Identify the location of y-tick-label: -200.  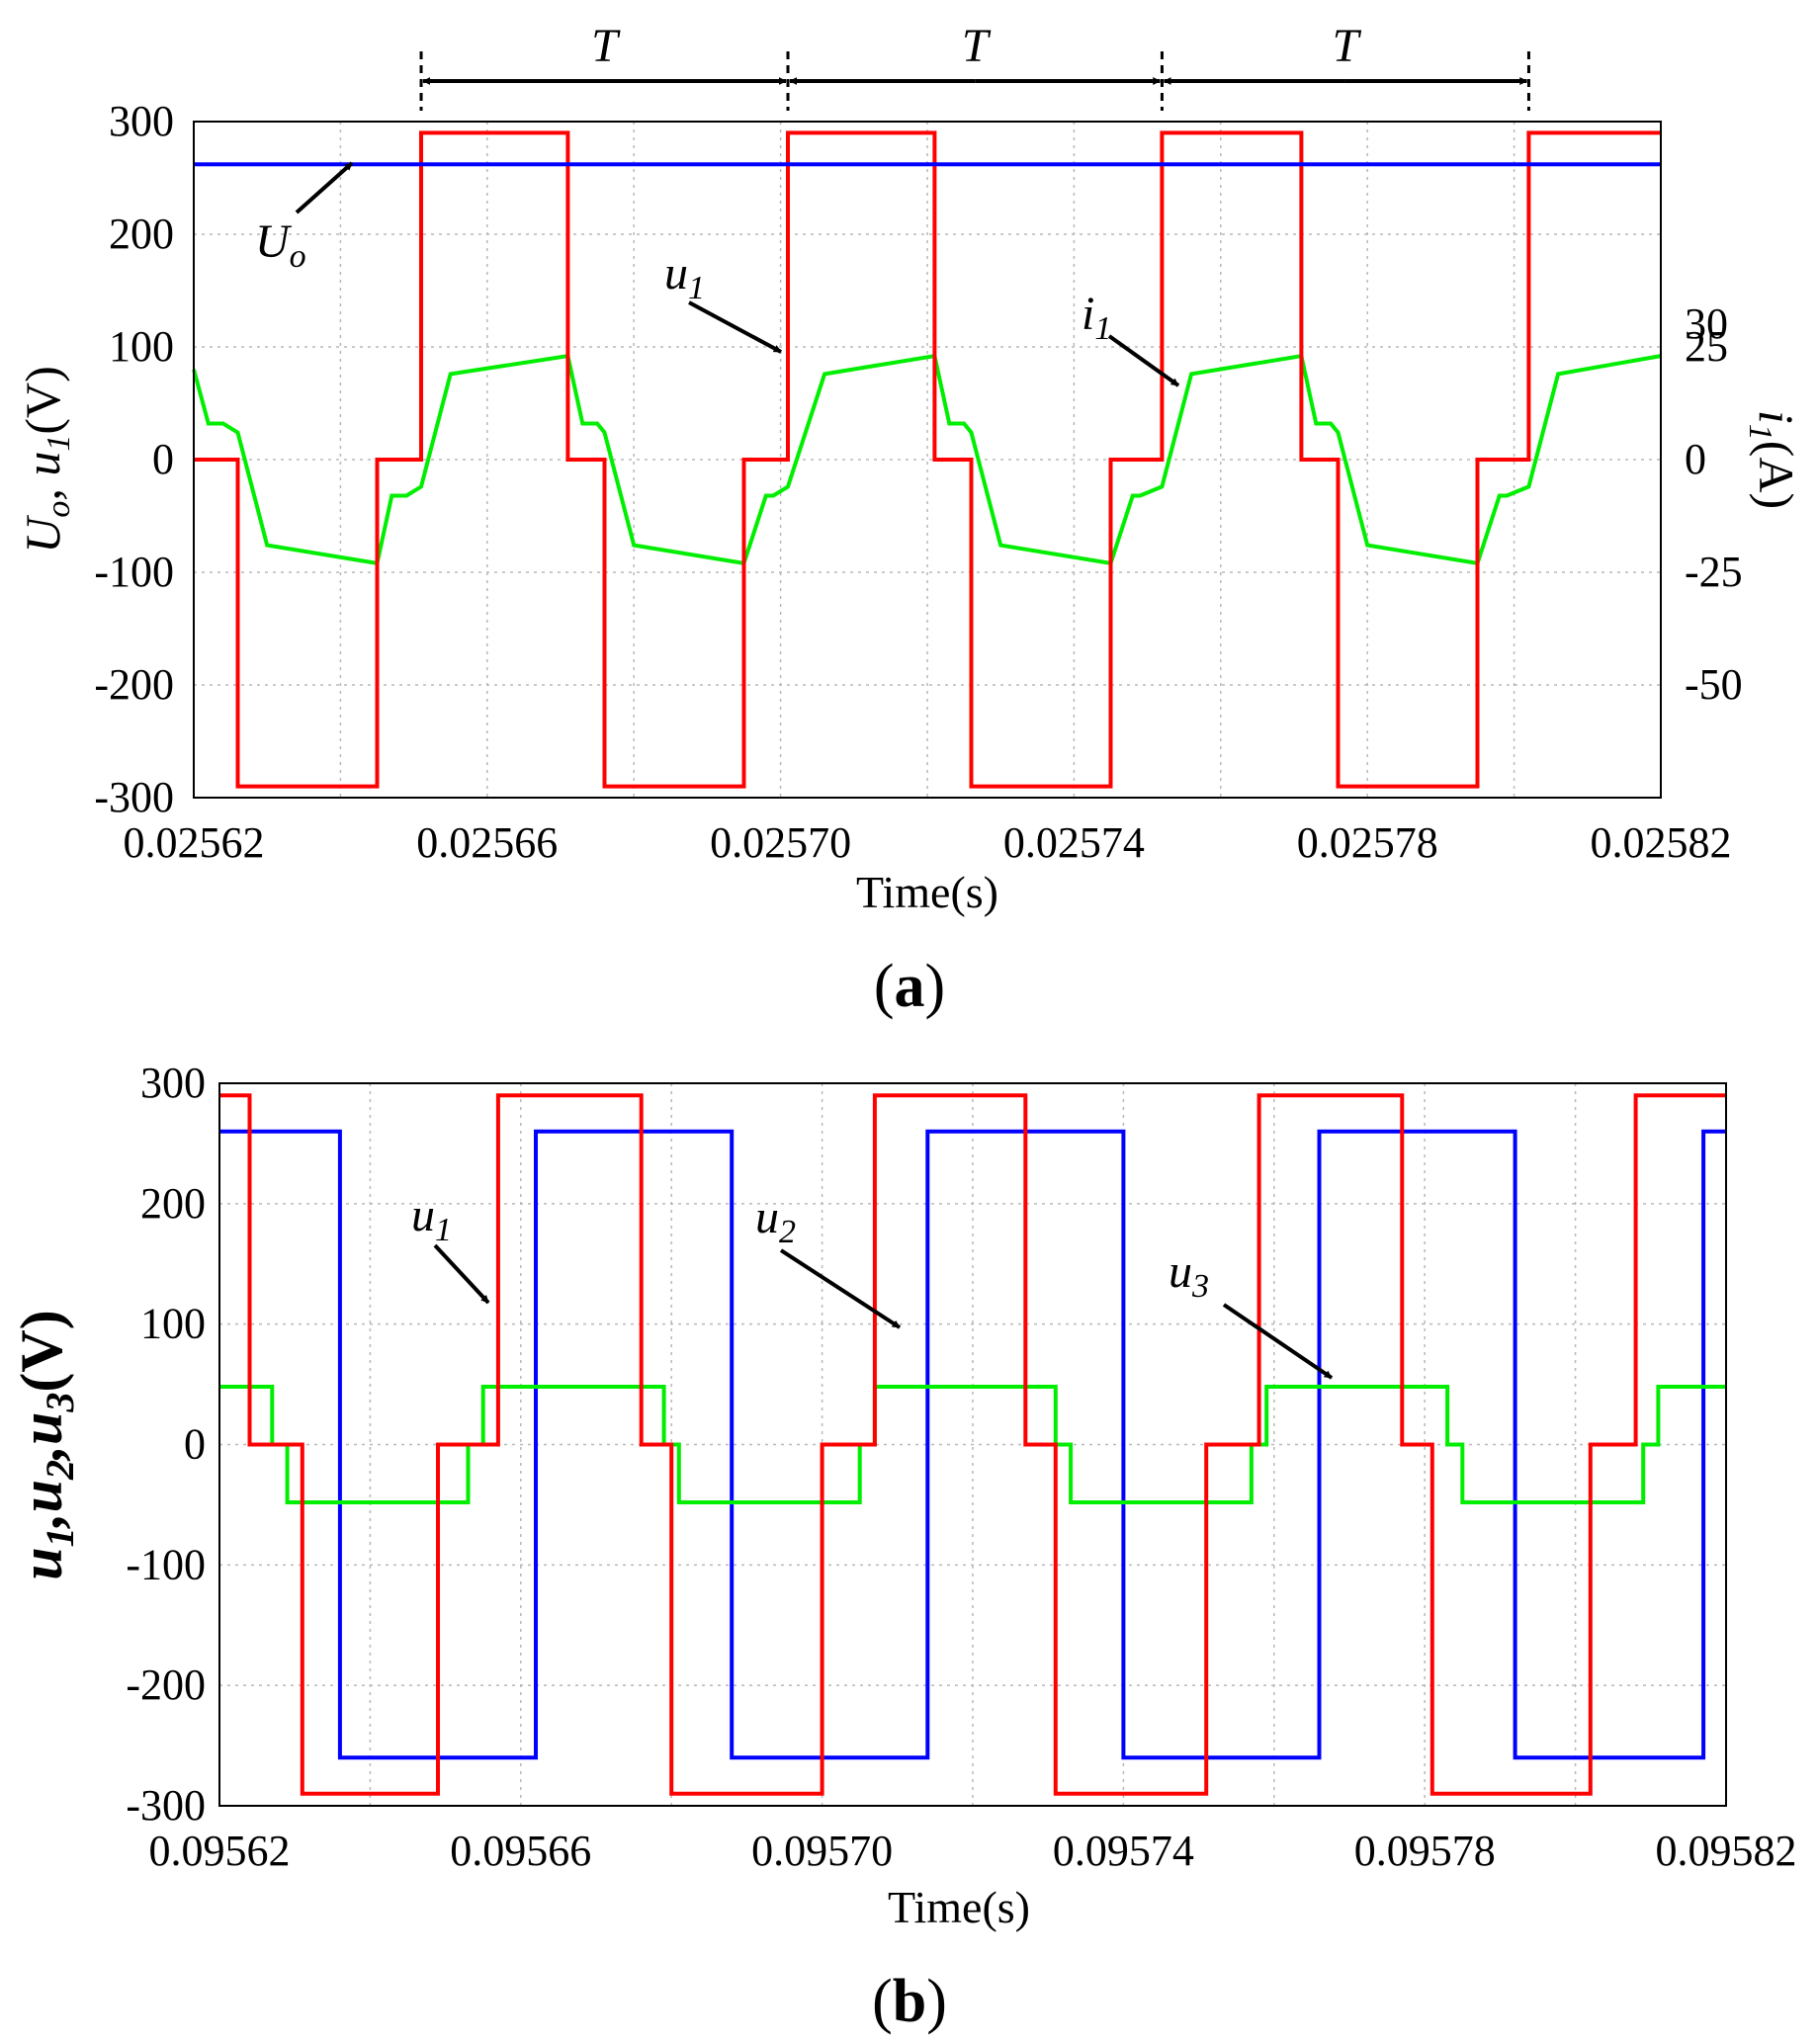
(166, 1685).